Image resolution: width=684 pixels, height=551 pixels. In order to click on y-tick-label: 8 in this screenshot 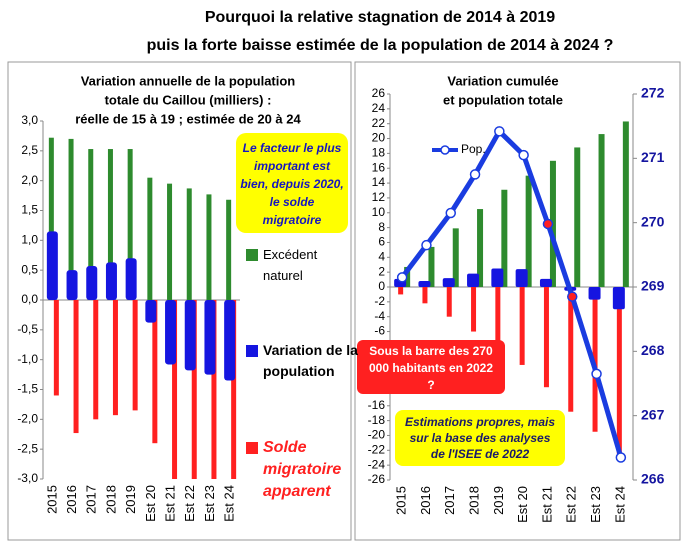, I will do `click(381, 227)`.